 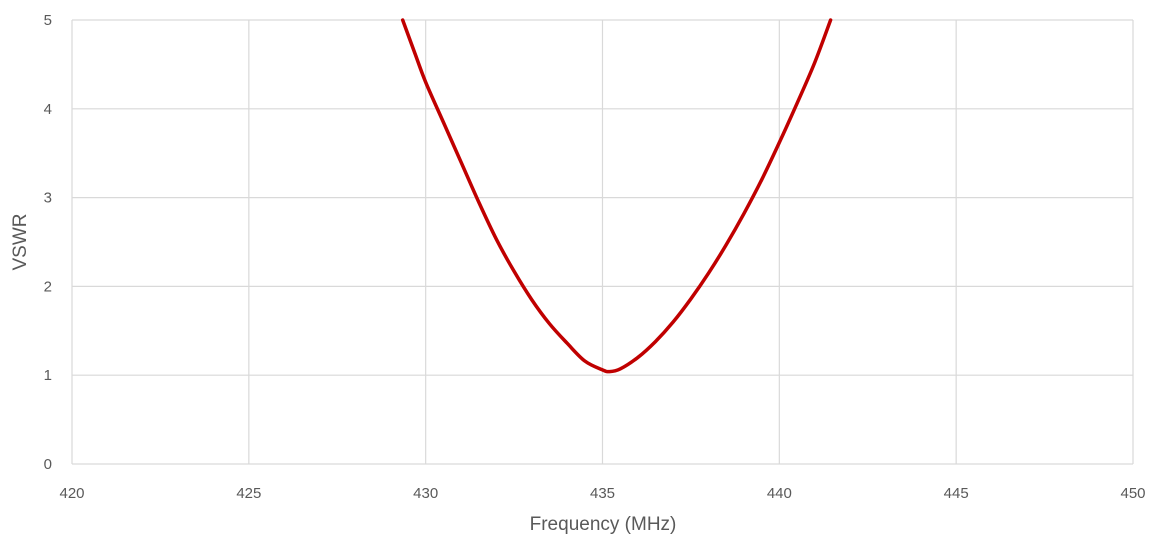 I want to click on x-tick-label: 425, so click(x=248, y=493).